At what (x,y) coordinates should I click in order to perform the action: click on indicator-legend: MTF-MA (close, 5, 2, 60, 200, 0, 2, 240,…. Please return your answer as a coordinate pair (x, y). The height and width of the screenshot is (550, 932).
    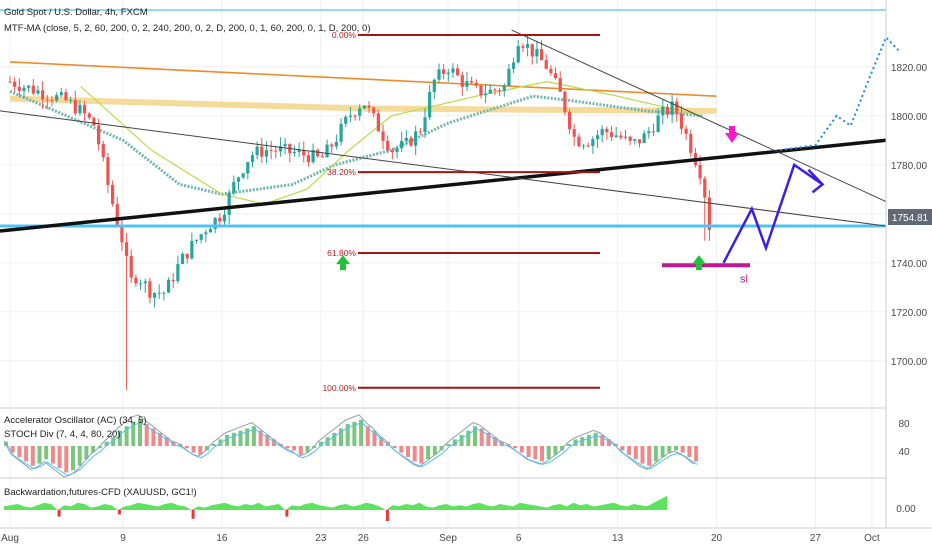
    Looking at the image, I should click on (187, 28).